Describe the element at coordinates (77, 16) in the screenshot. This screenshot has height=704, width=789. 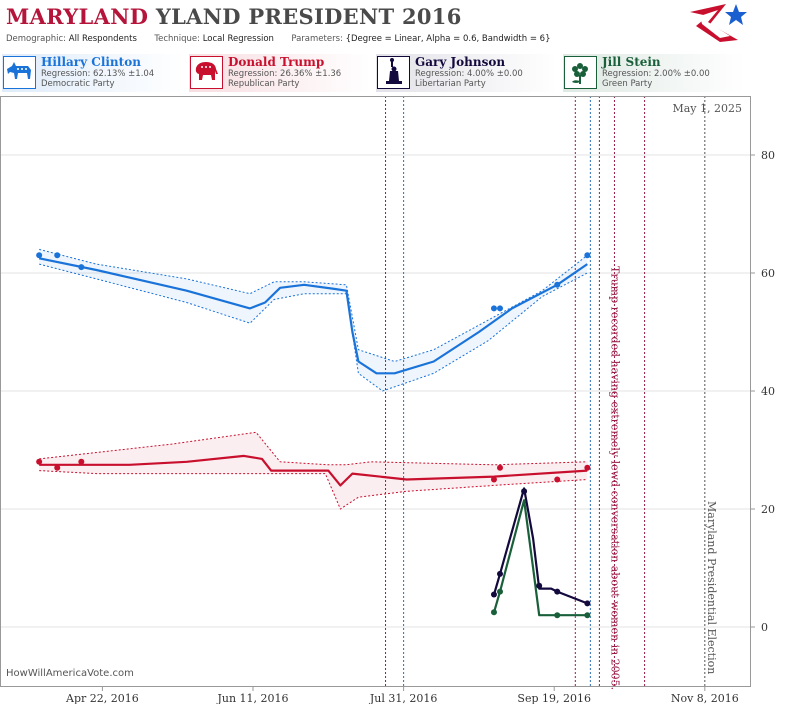
I see `title-state: MARYLAND` at that location.